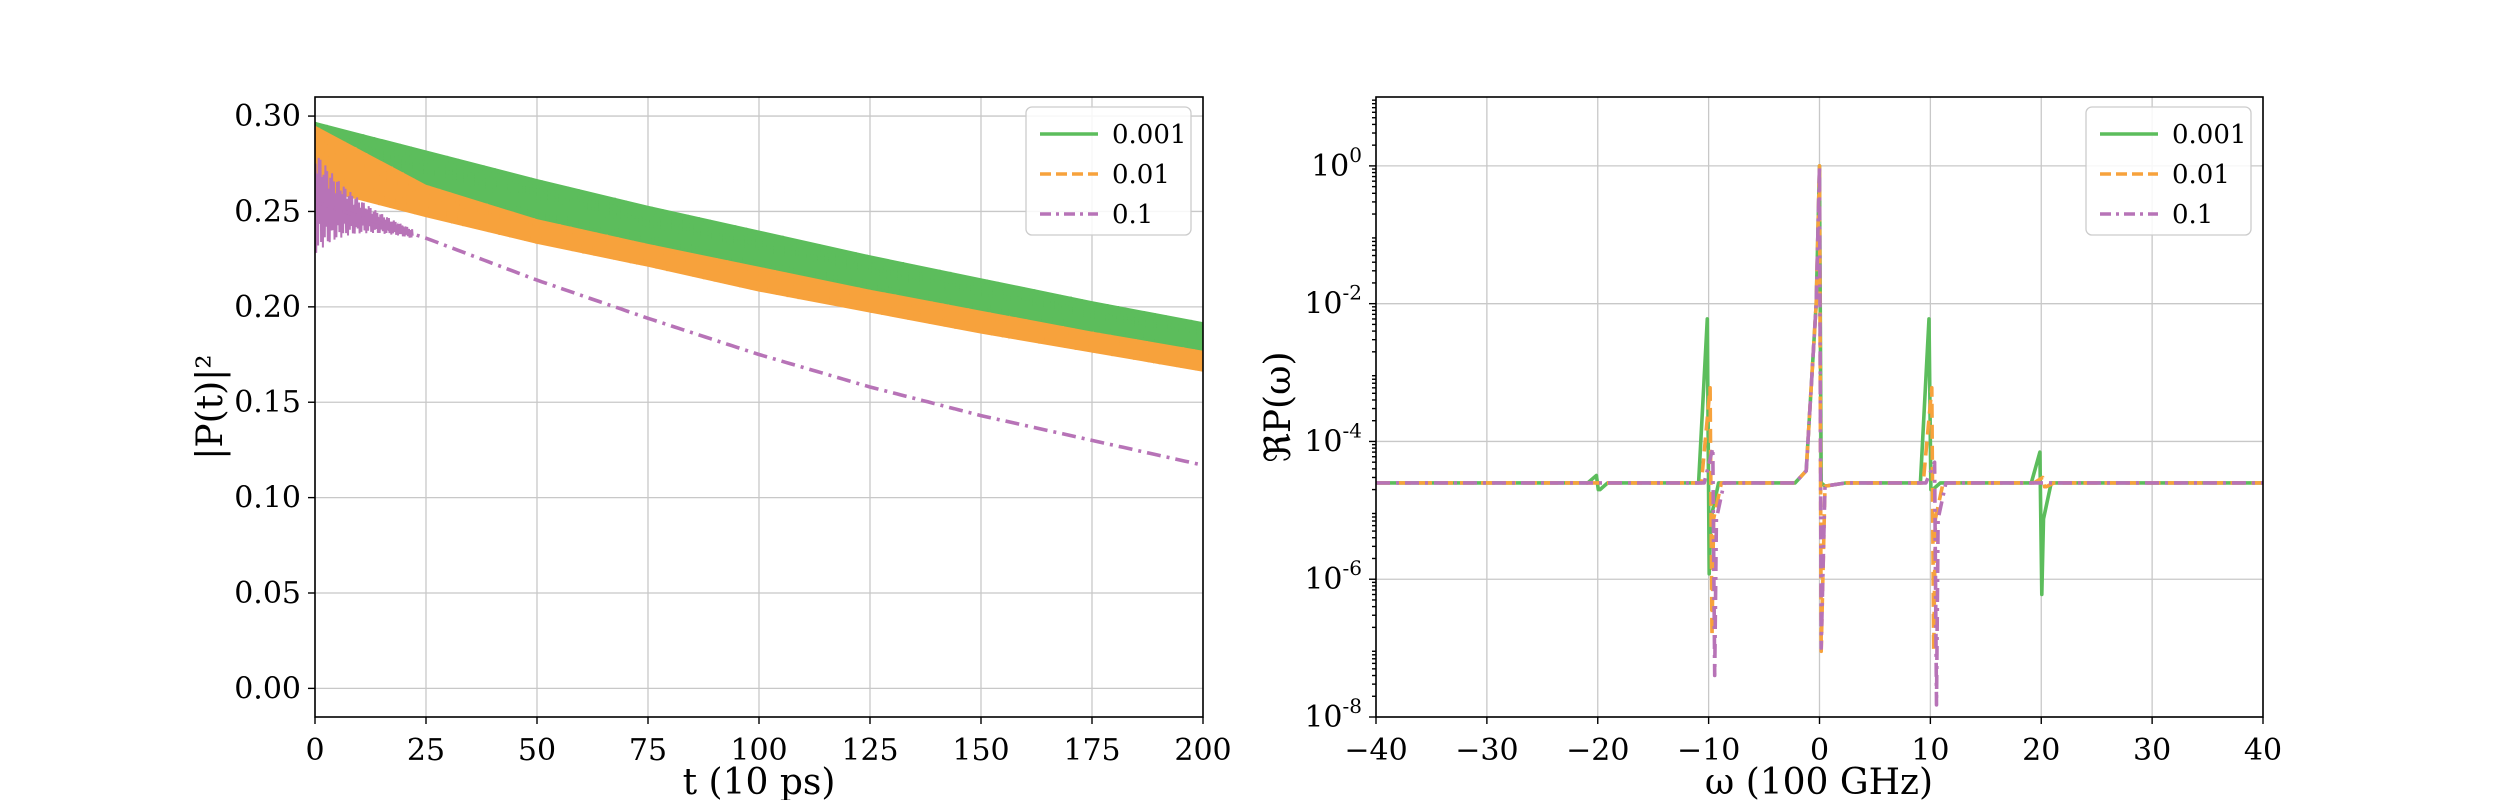 This screenshot has width=2500, height=800. Describe the element at coordinates (2152, 750) in the screenshot. I see `x-tick-label: 30` at that location.